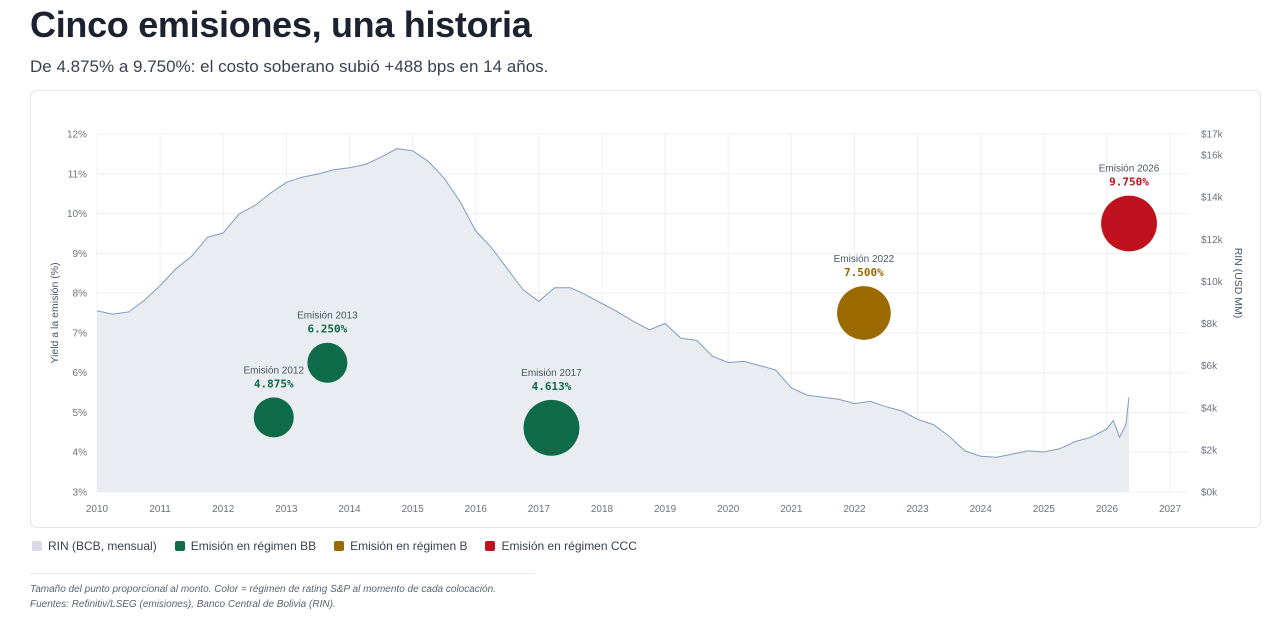 This screenshot has height=633, width=1285. I want to click on emission-name-label: Emisión 2022, so click(864, 259).